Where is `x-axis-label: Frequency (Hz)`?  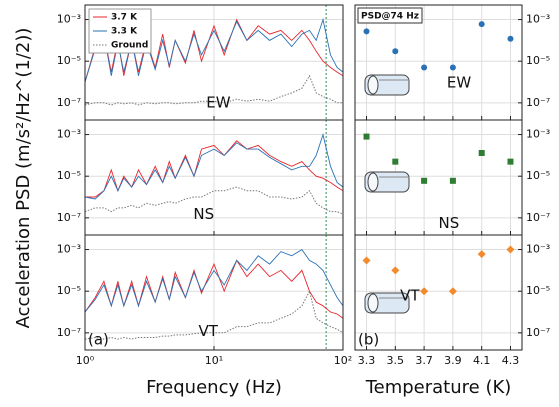
x-axis-label: Frequency (Hz) is located at coordinates (214, 387).